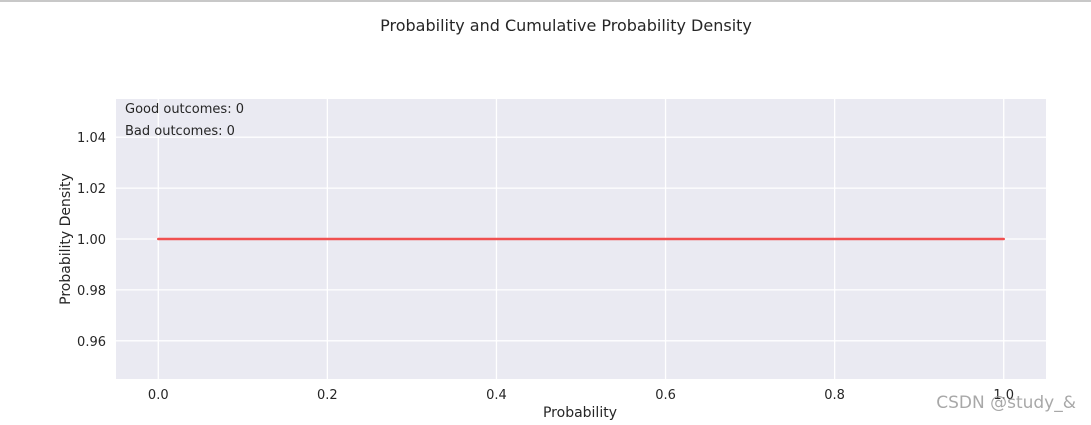  I want to click on outcome-annotation: Good outcomes: 0, so click(184, 109).